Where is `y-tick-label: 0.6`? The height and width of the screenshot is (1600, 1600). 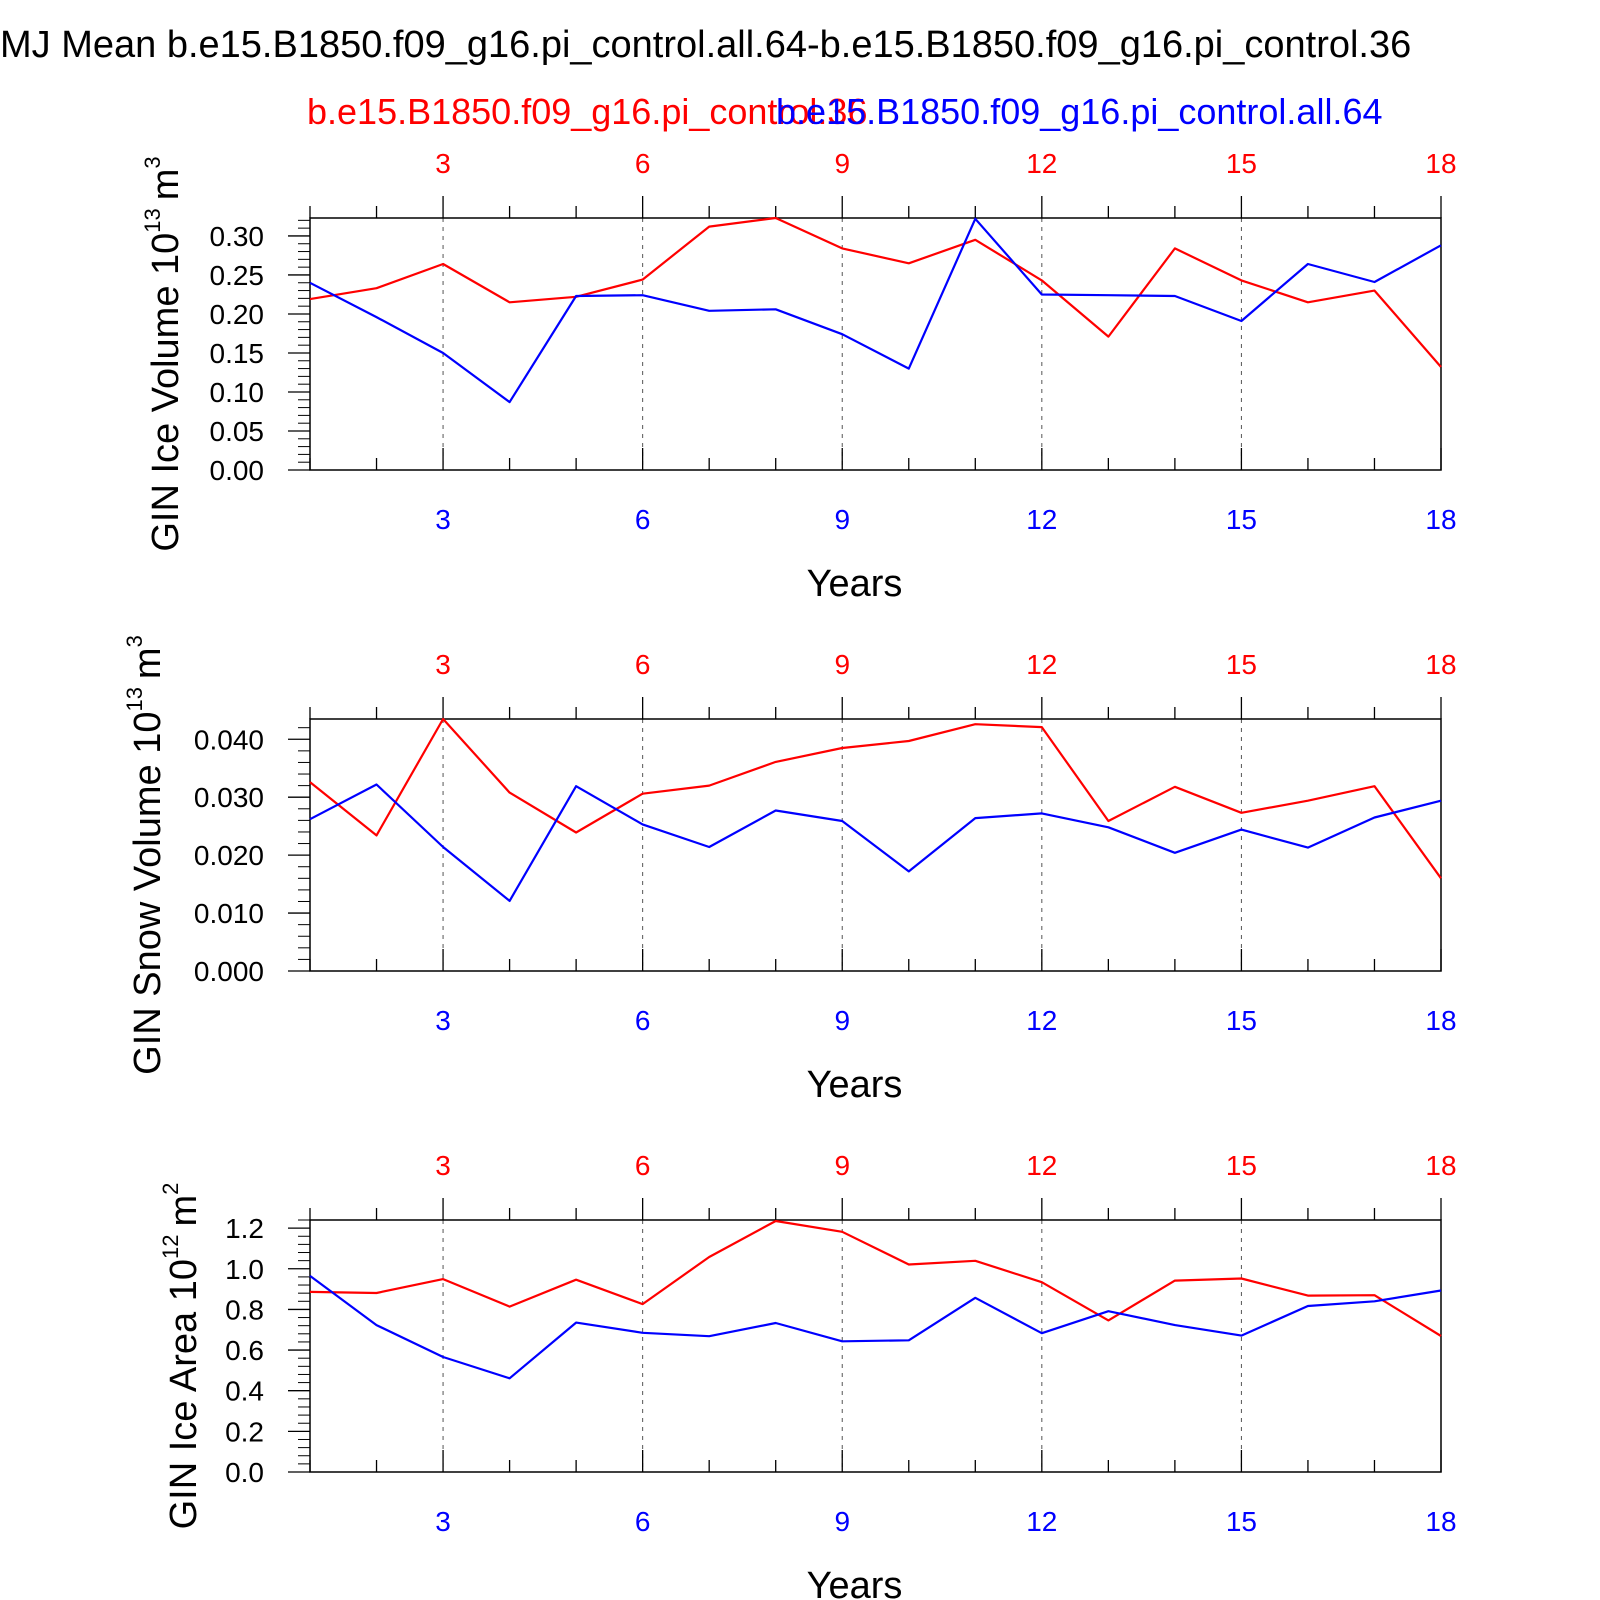
y-tick-label: 0.6 is located at coordinates (244, 1350).